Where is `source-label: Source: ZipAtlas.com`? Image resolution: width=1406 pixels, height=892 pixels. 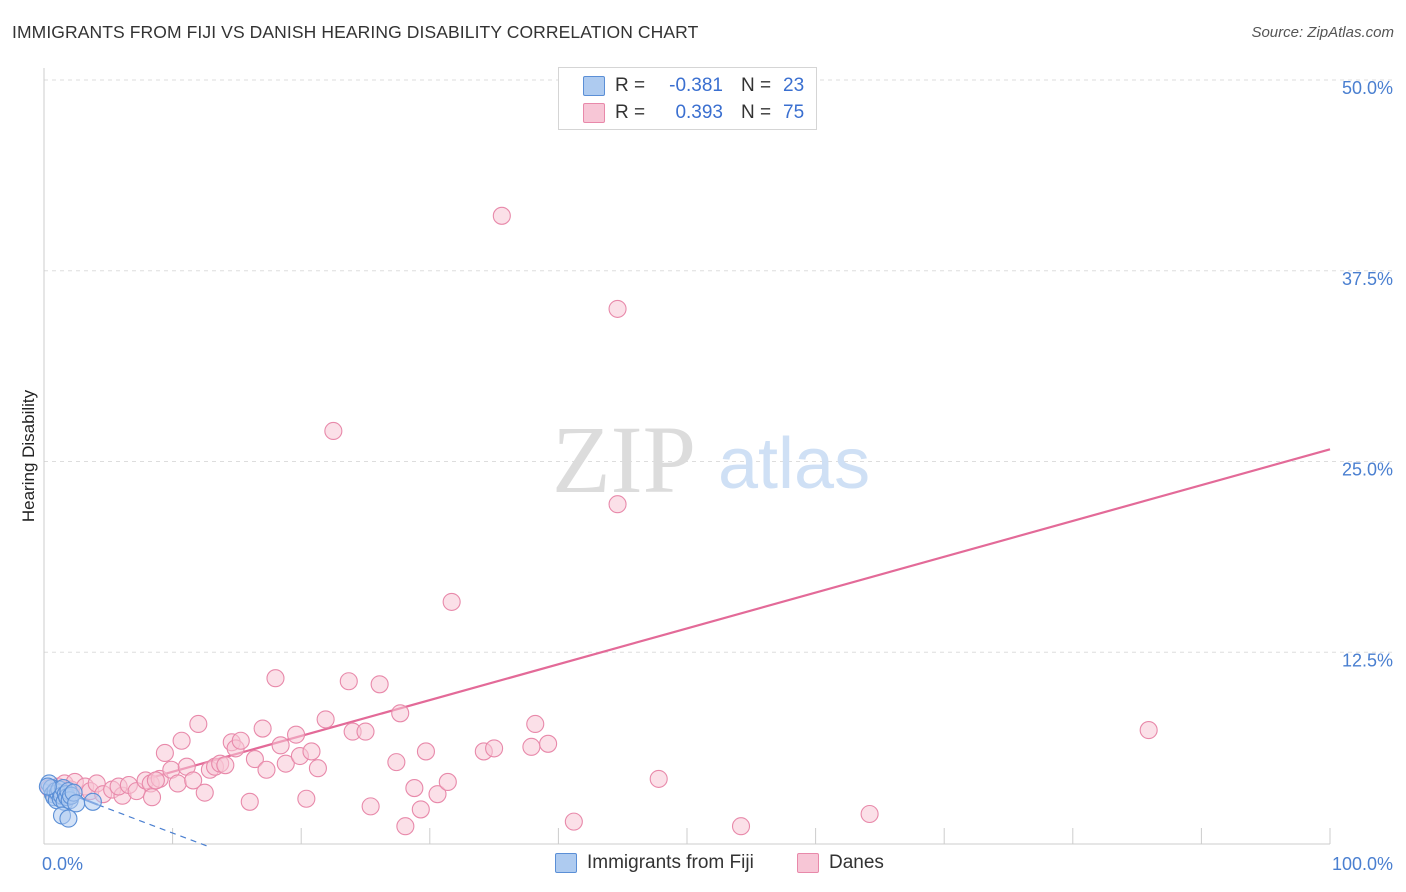 source-label: Source: ZipAtlas.com is located at coordinates (1322, 32).